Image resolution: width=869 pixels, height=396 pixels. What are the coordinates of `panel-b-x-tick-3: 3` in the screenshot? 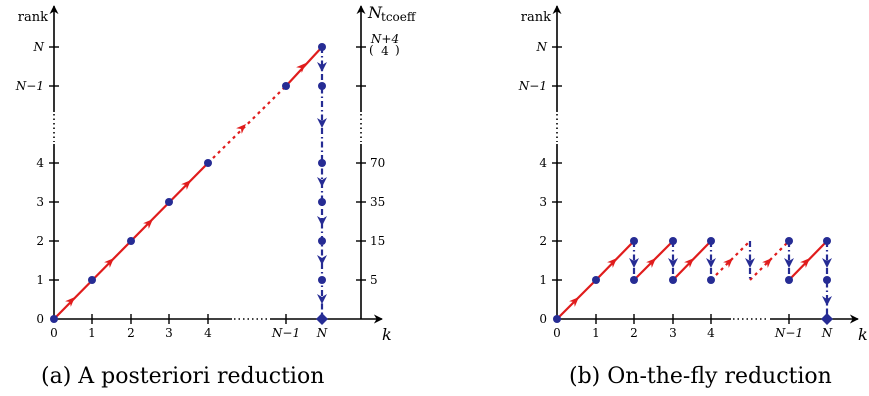 It's located at (673, 333).